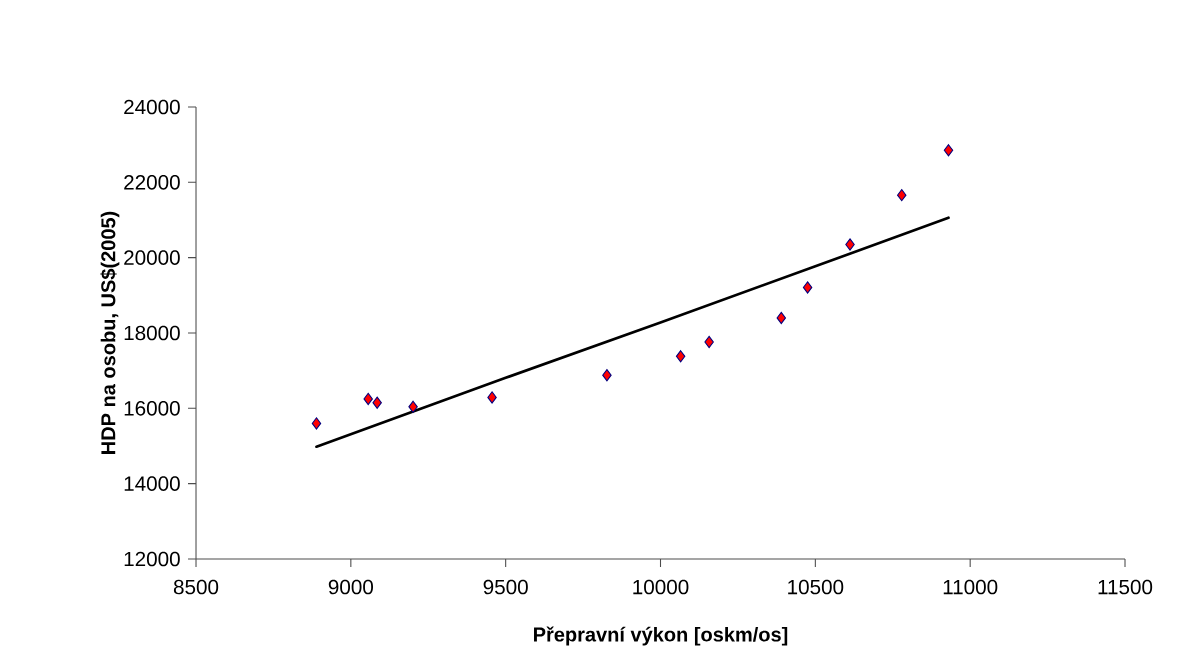 This screenshot has height=666, width=1184. I want to click on y-tick-label: 18000, so click(152, 333).